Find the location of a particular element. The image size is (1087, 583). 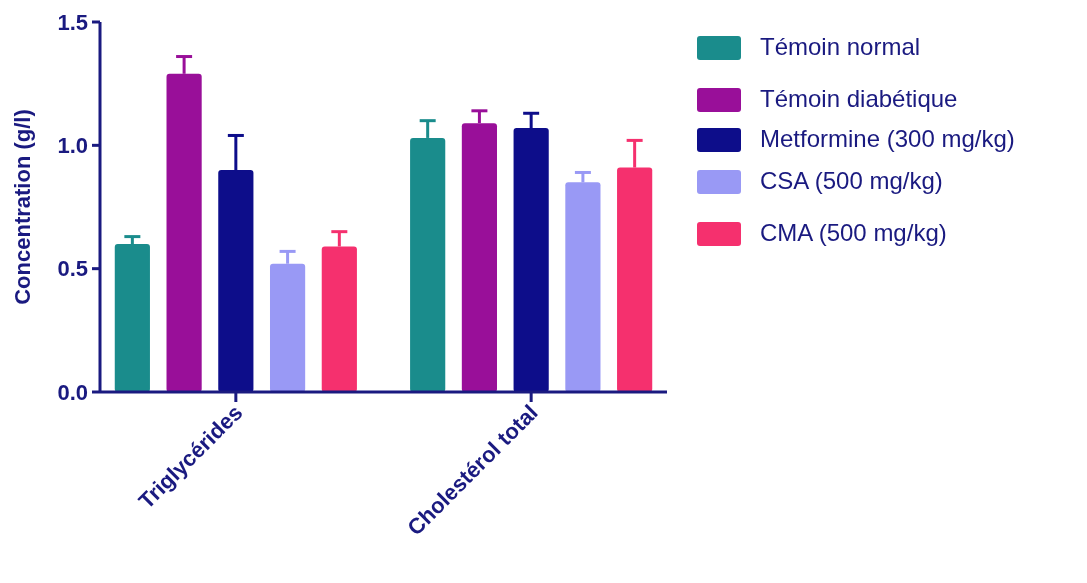

y-tick-label: 0.5 is located at coordinates (72, 269).